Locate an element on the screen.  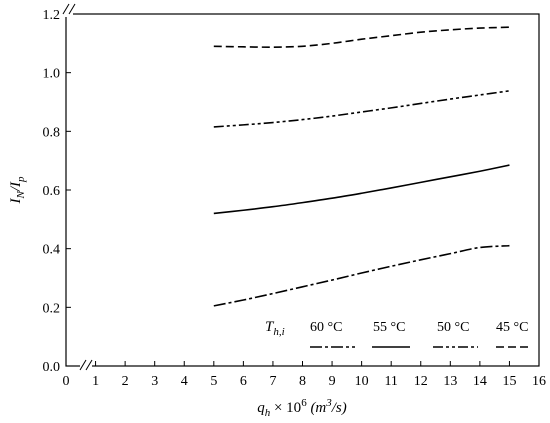
x-tick-label: 5 is located at coordinates (213, 381).